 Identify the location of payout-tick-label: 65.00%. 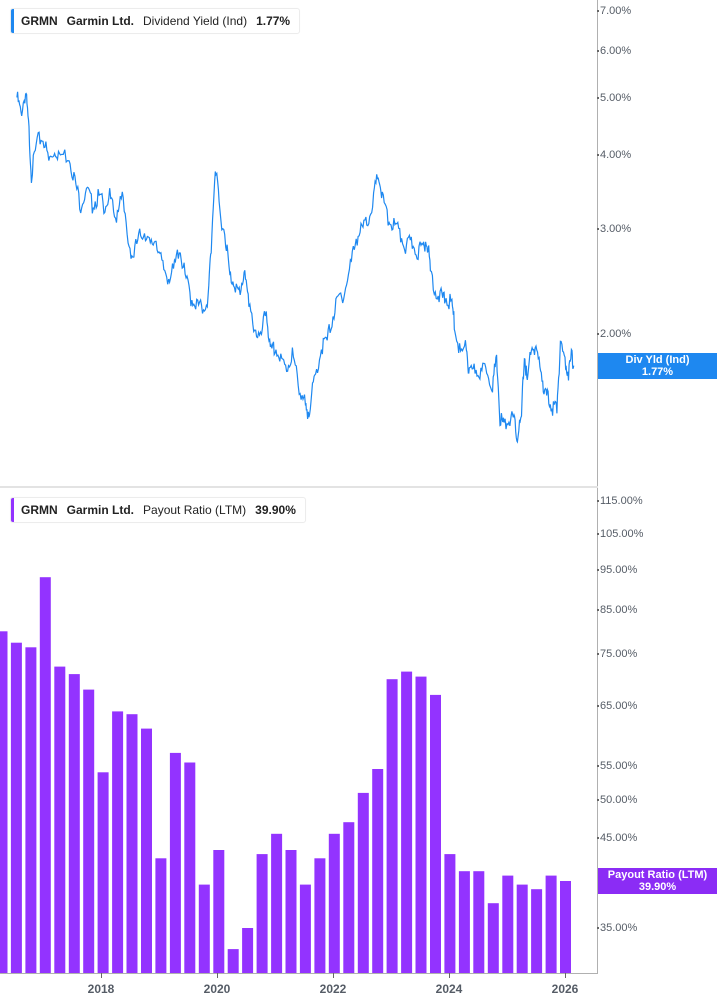
(617, 706).